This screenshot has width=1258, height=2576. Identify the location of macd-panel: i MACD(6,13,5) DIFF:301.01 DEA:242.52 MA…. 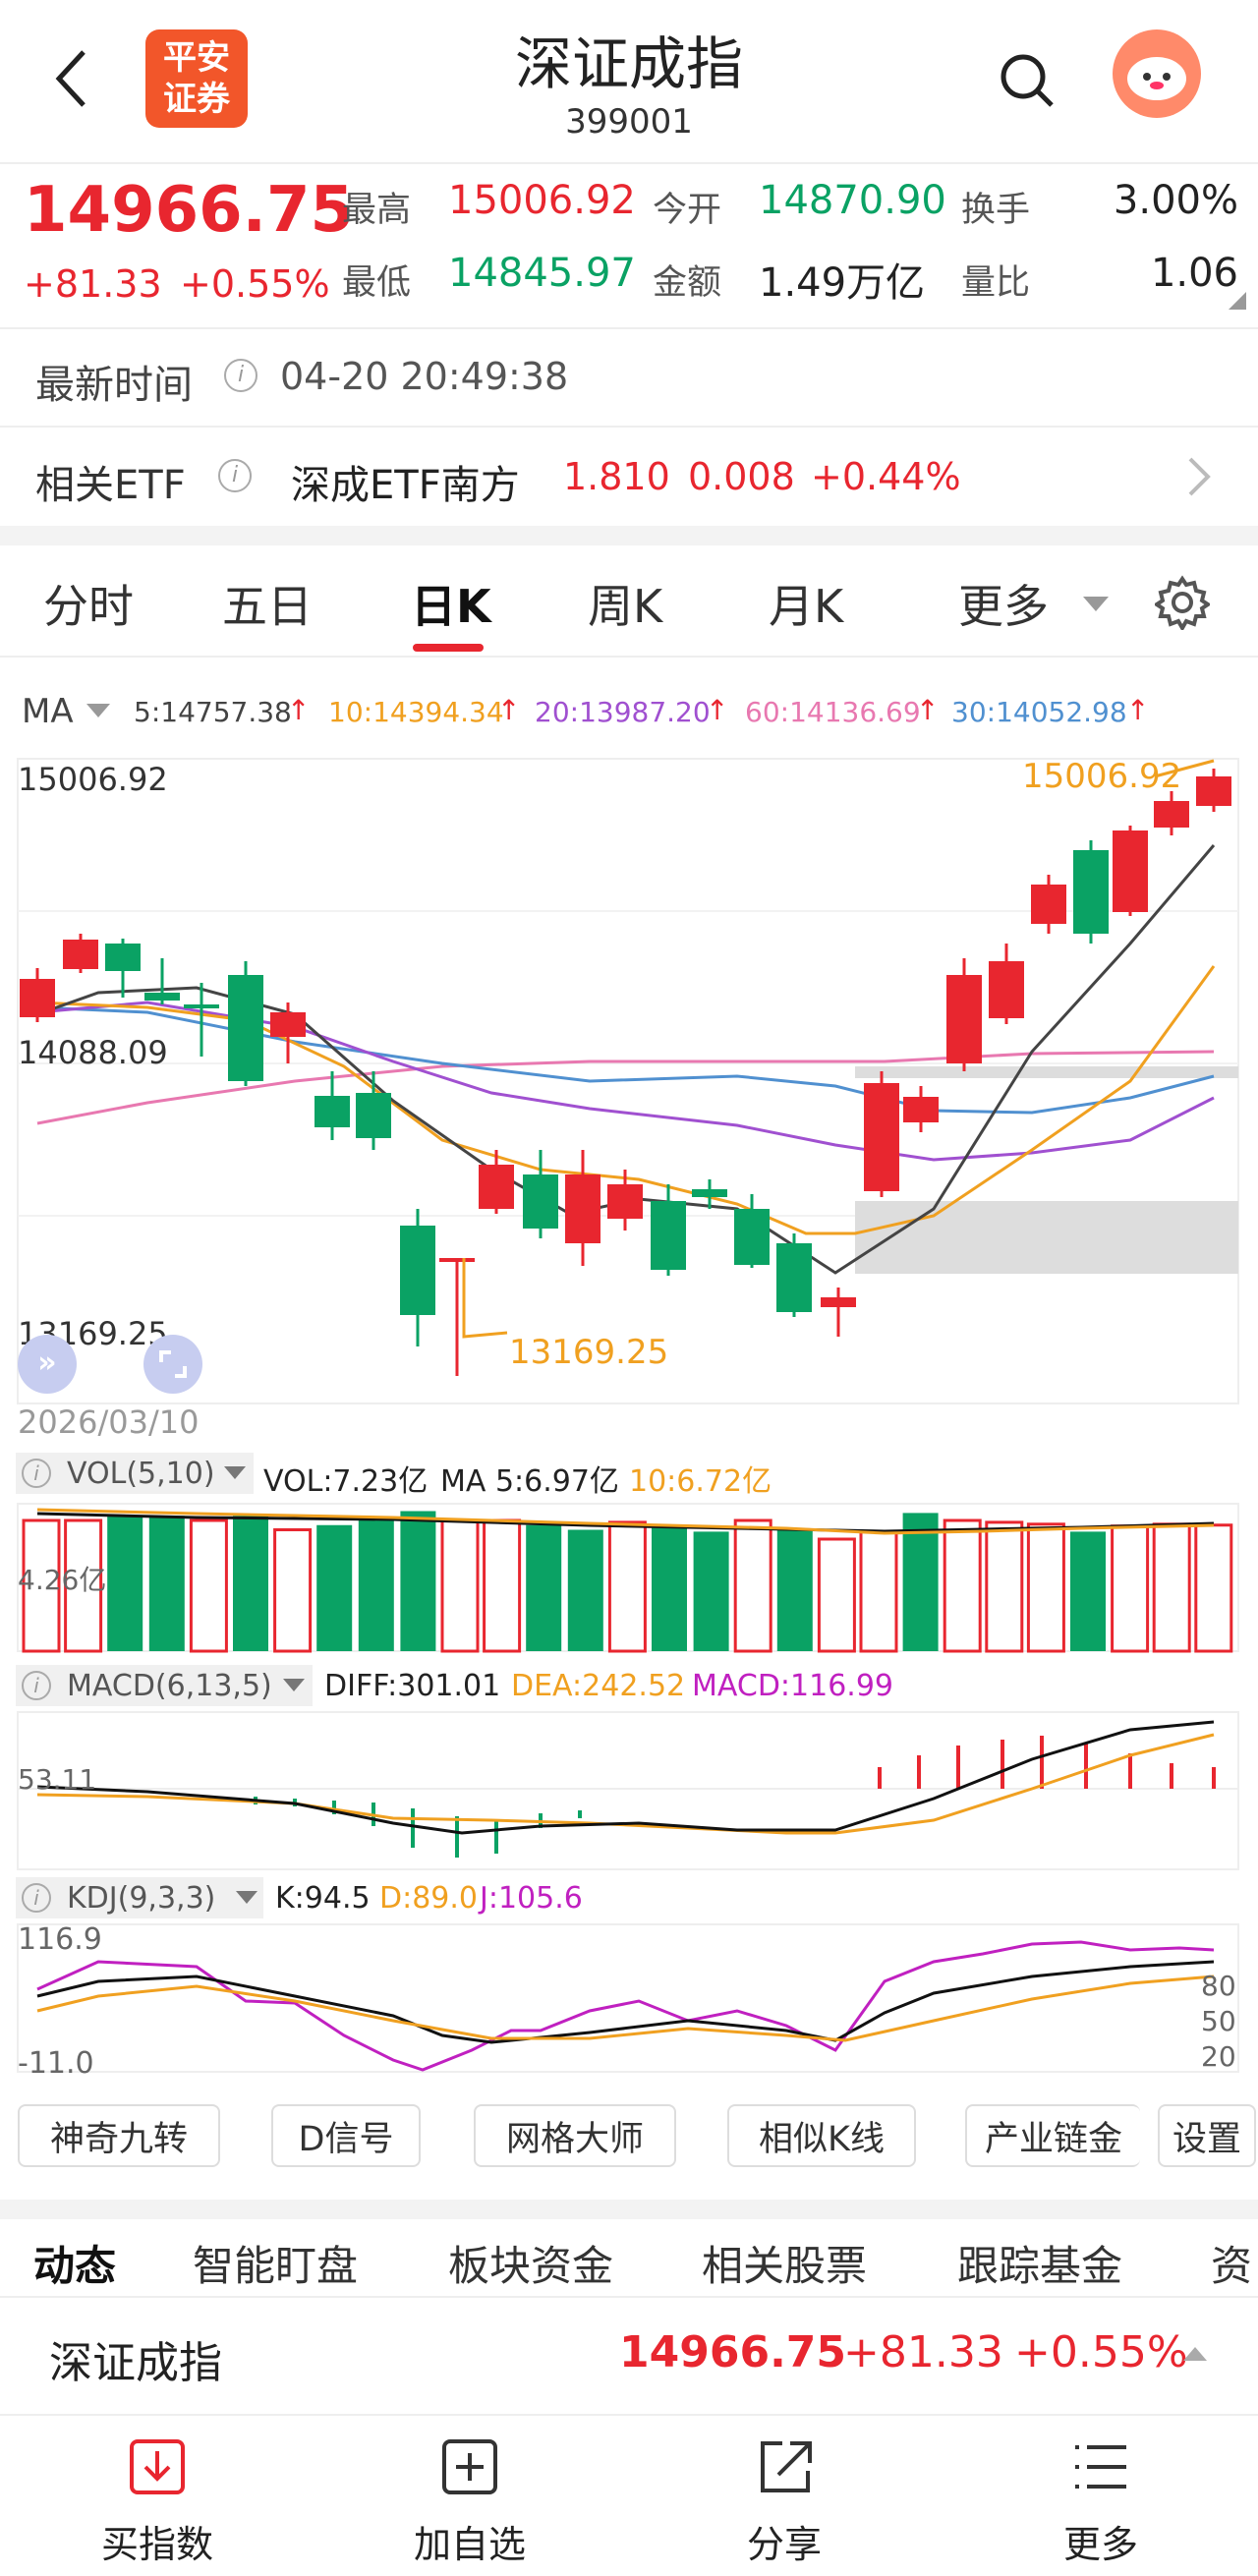
(629, 1771).